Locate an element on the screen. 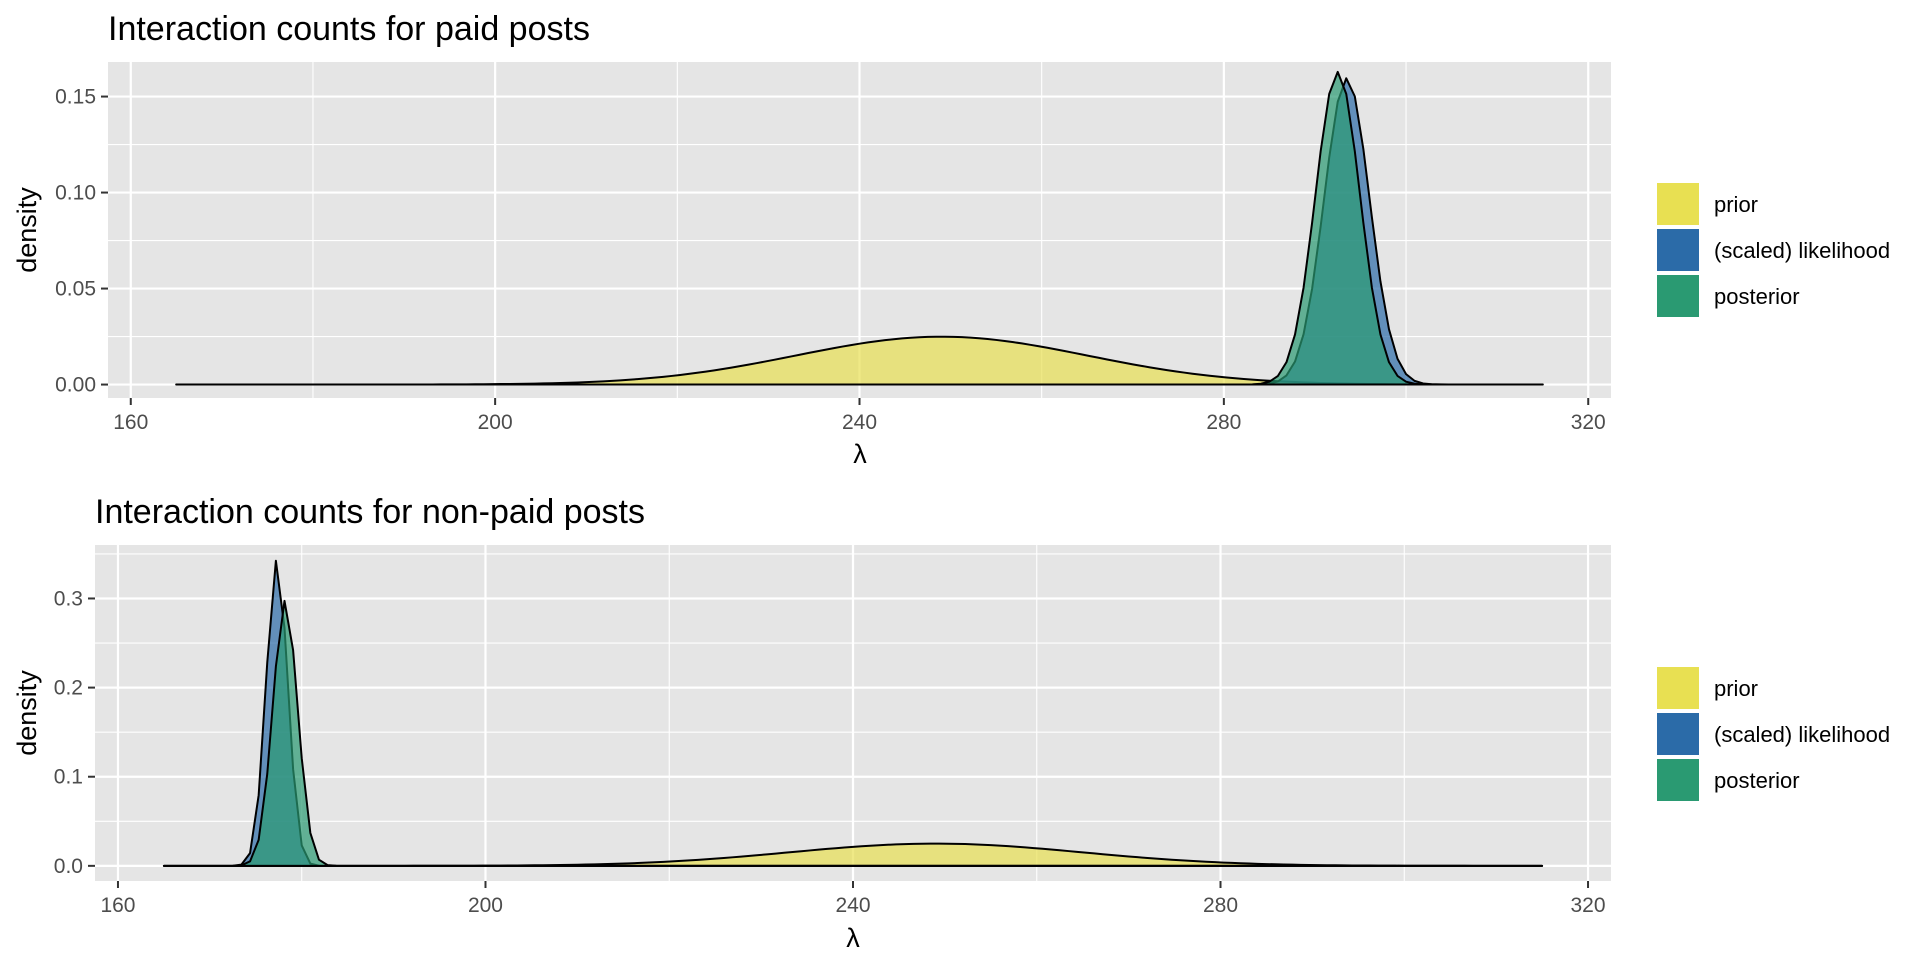 The height and width of the screenshot is (960, 1920). y-tick-label: 0.3 is located at coordinates (68, 598).